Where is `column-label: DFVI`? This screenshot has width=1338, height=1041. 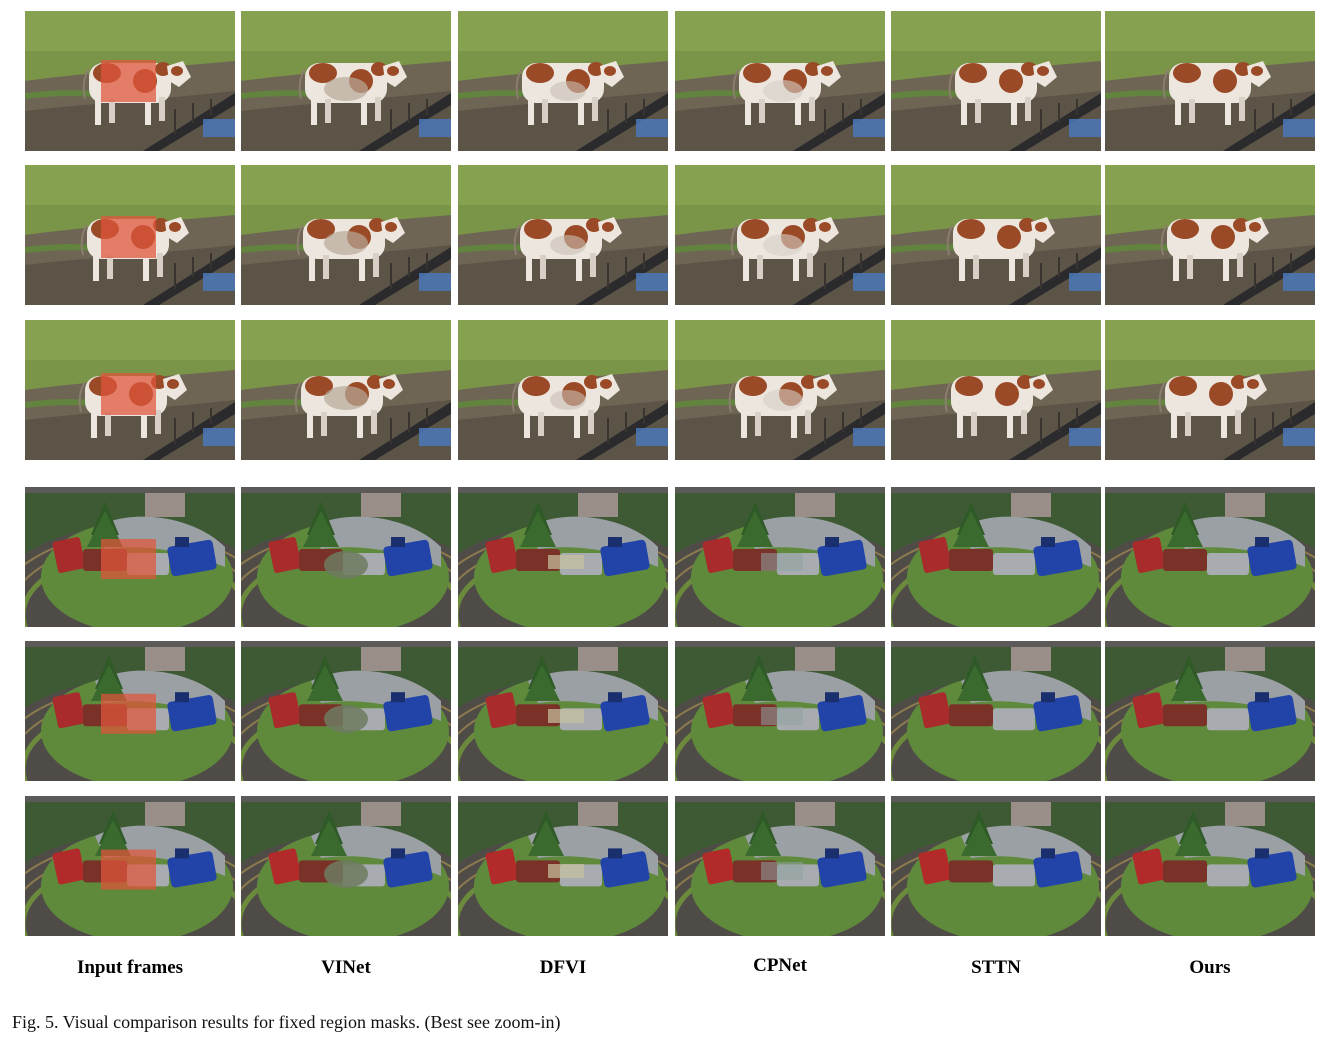
column-label: DFVI is located at coordinates (563, 967).